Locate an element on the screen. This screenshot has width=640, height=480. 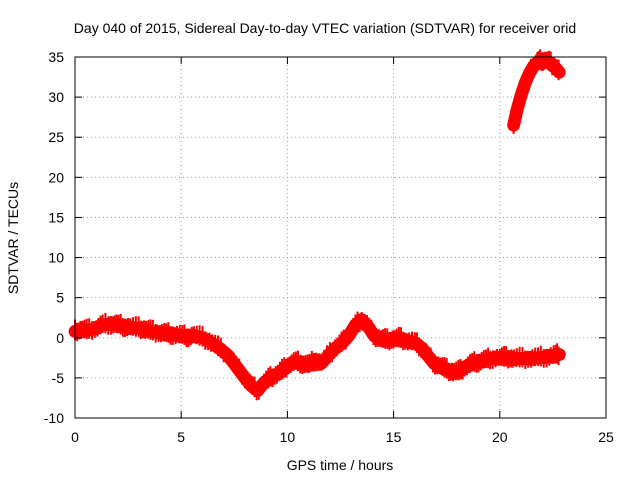
y-tick-label: 5 is located at coordinates (60, 298).